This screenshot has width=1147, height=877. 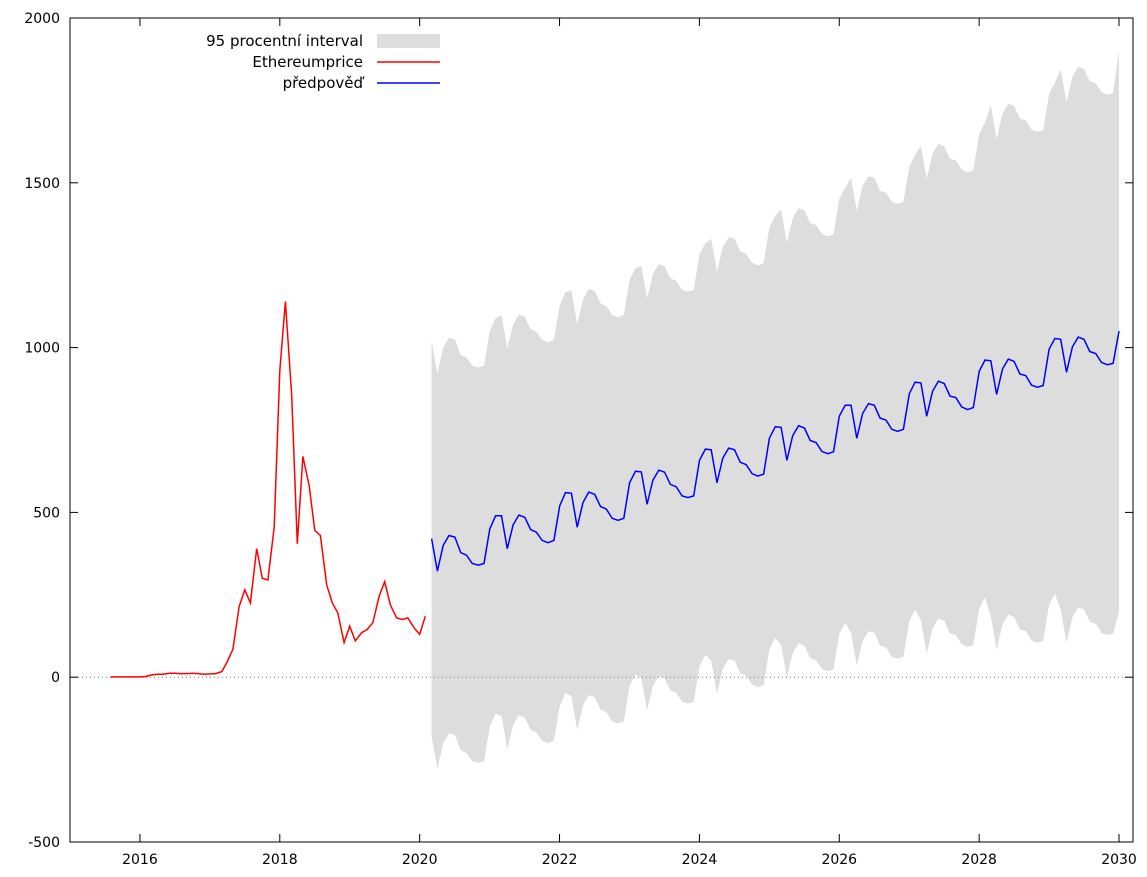 What do you see at coordinates (140, 860) in the screenshot?
I see `x-tick-label: 2016` at bounding box center [140, 860].